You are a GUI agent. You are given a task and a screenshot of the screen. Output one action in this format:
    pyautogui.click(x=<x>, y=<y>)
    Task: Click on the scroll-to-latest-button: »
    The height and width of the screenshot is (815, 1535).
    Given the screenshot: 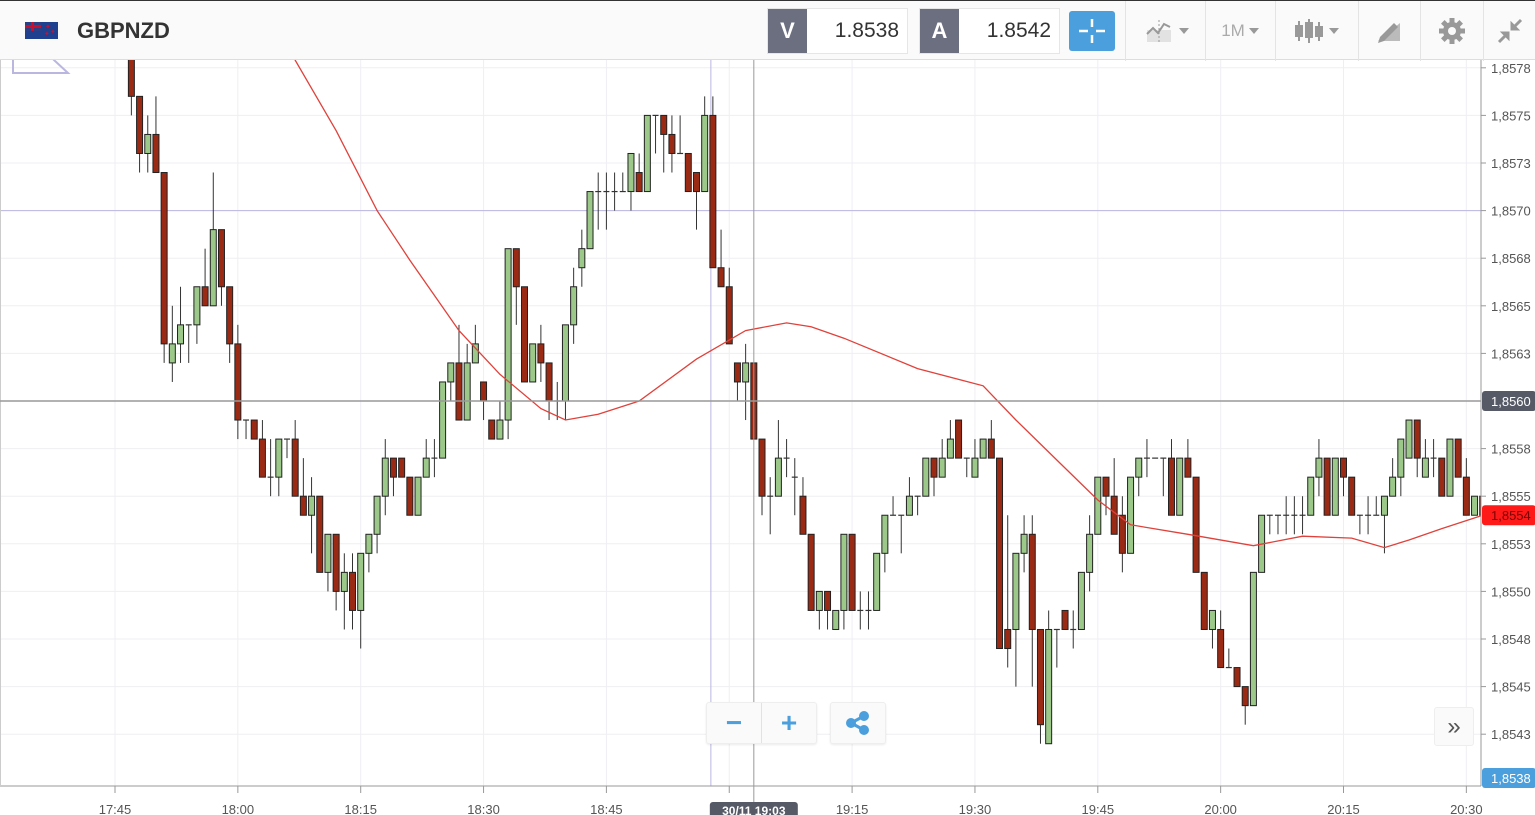 What is the action you would take?
    pyautogui.click(x=1454, y=726)
    